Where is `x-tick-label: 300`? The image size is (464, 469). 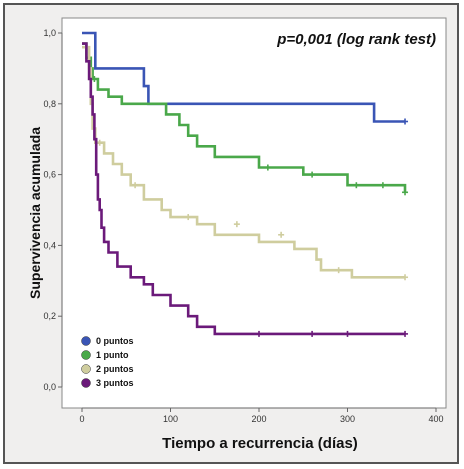 x-tick-label: 300 is located at coordinates (347, 419).